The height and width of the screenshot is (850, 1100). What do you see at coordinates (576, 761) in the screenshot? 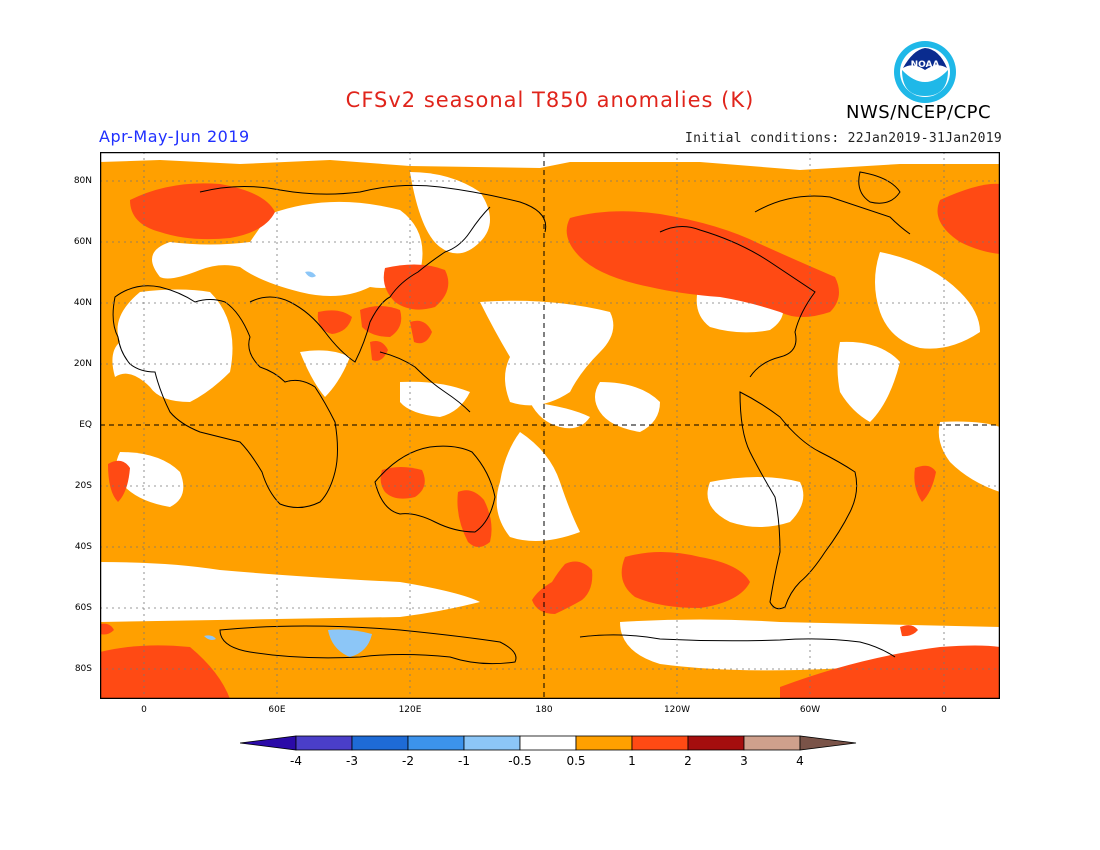
I see `colorbar-label: 0.5` at bounding box center [576, 761].